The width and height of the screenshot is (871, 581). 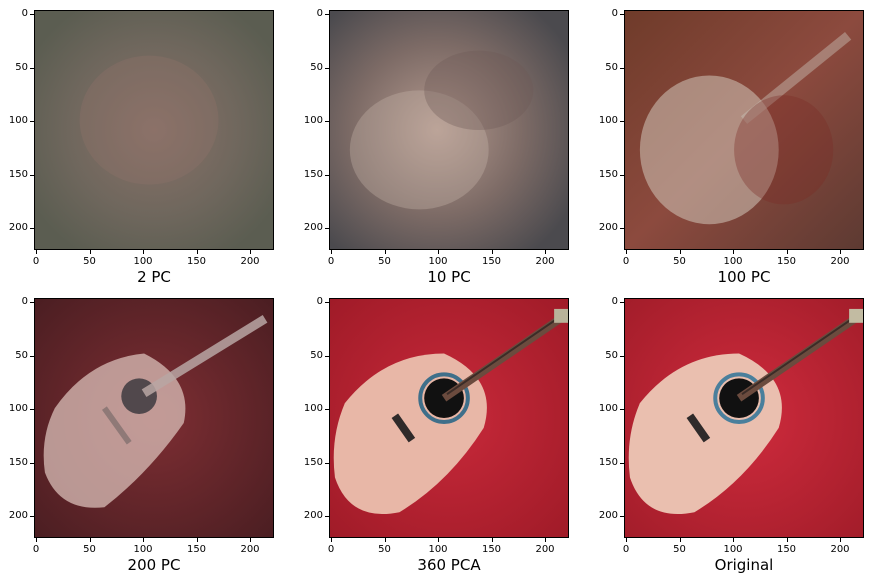 What do you see at coordinates (449, 565) in the screenshot?
I see `panel-caption: 360 PCA` at bounding box center [449, 565].